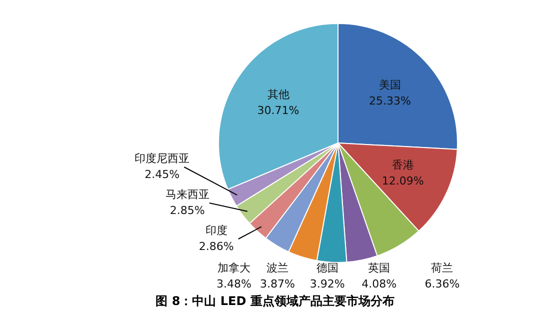  What do you see at coordinates (403, 165) in the screenshot?
I see `slice-label: 香港` at bounding box center [403, 165].